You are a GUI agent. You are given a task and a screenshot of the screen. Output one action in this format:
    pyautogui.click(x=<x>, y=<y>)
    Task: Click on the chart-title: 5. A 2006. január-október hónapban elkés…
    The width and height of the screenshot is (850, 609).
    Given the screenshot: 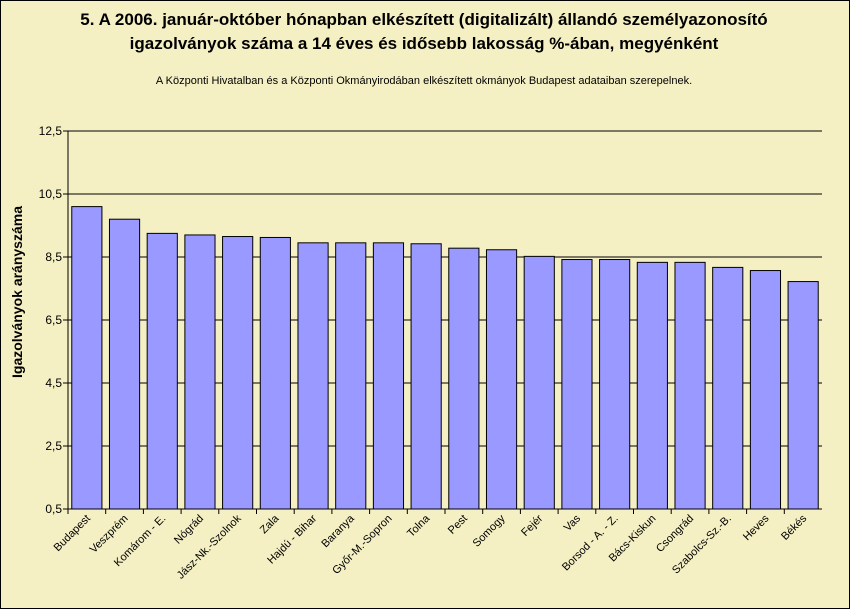 What is the action you would take?
    pyautogui.click(x=424, y=32)
    